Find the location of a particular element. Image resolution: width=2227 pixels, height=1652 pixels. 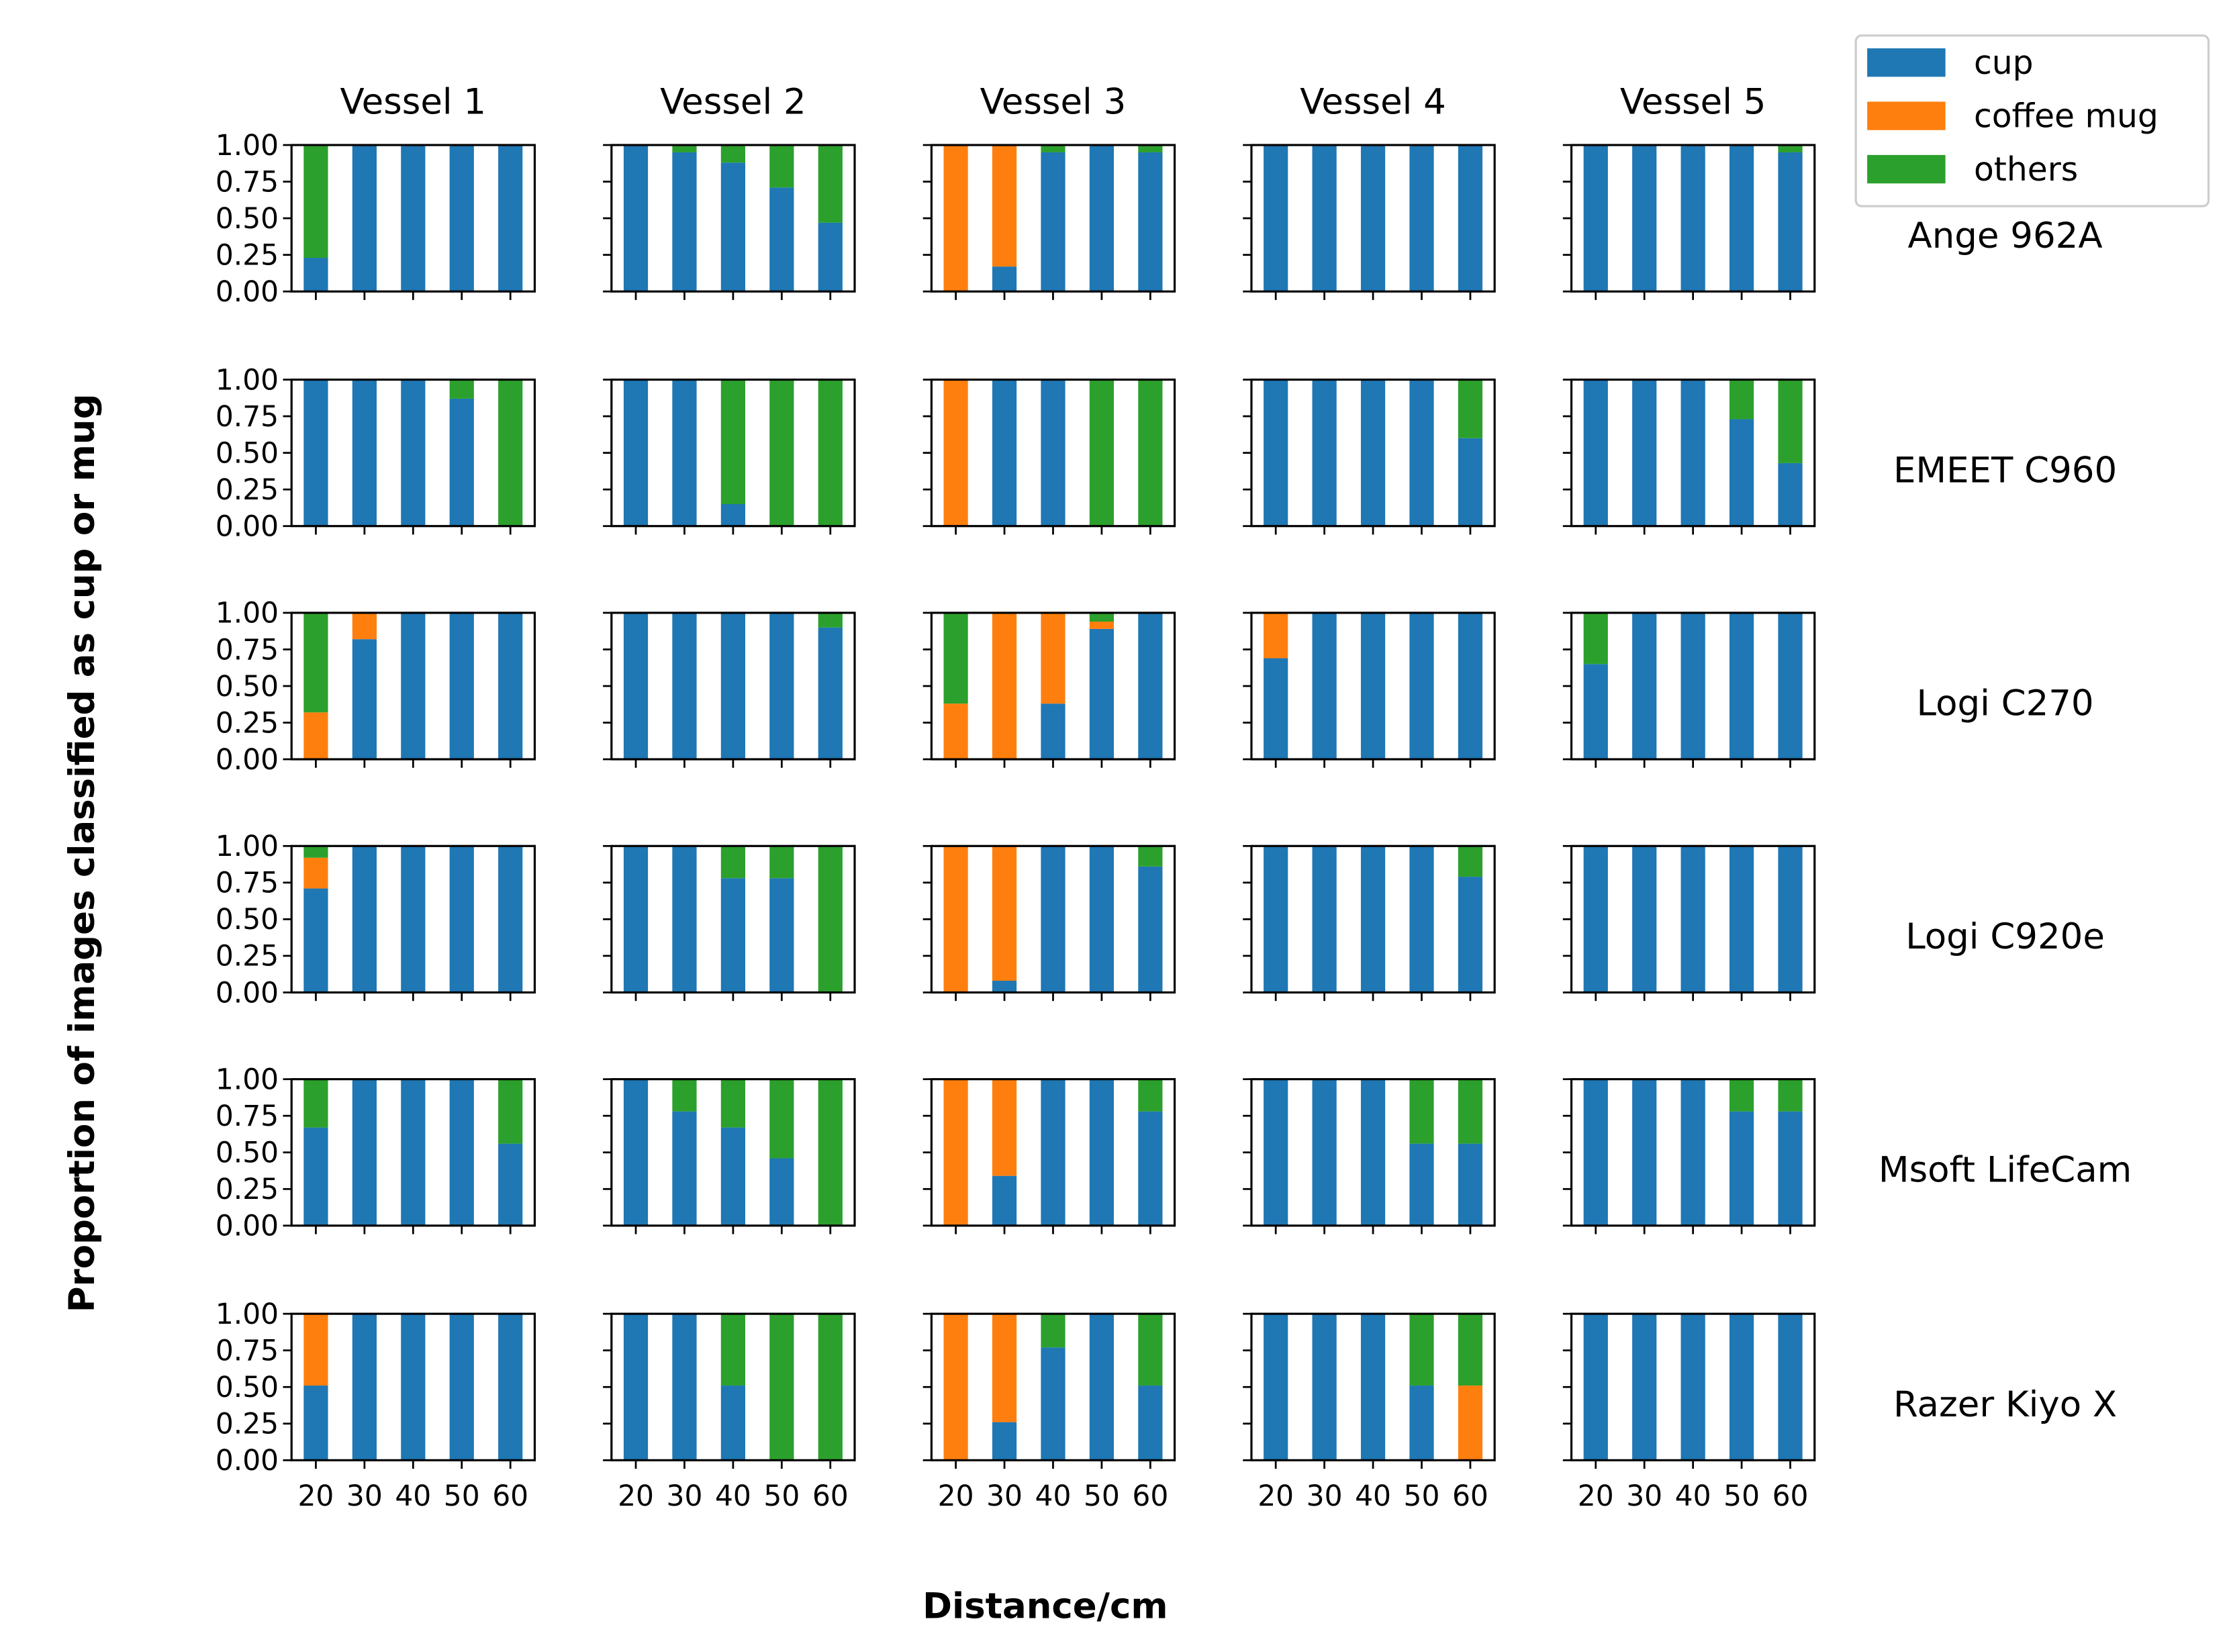

row-label: Logi C920e is located at coordinates (2005, 937).